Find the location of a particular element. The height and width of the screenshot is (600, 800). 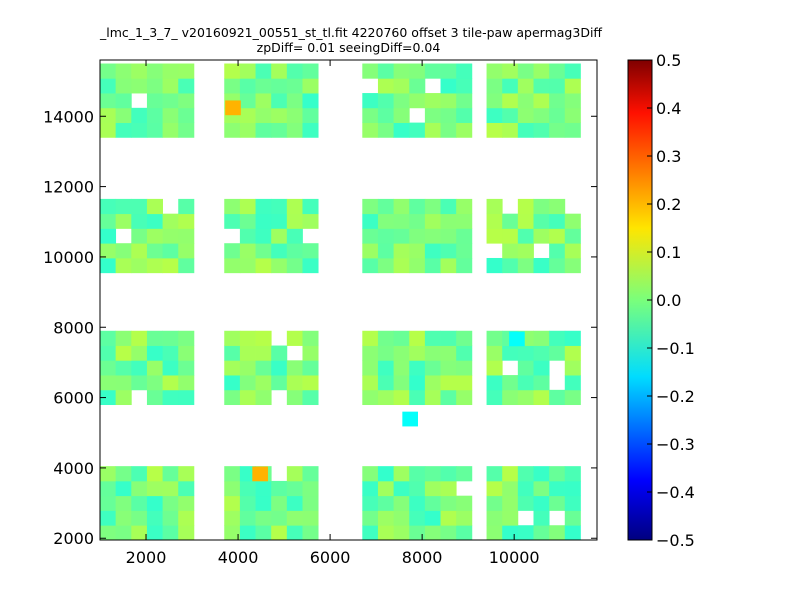

x-tick-label: 2000 is located at coordinates (146, 557).